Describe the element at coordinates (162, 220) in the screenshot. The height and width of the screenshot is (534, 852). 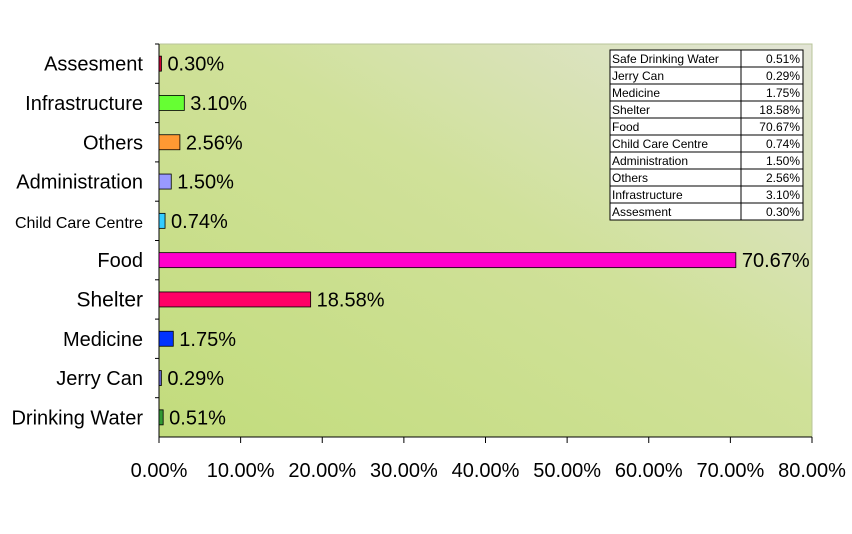
I see `bar-child-care-centre` at that location.